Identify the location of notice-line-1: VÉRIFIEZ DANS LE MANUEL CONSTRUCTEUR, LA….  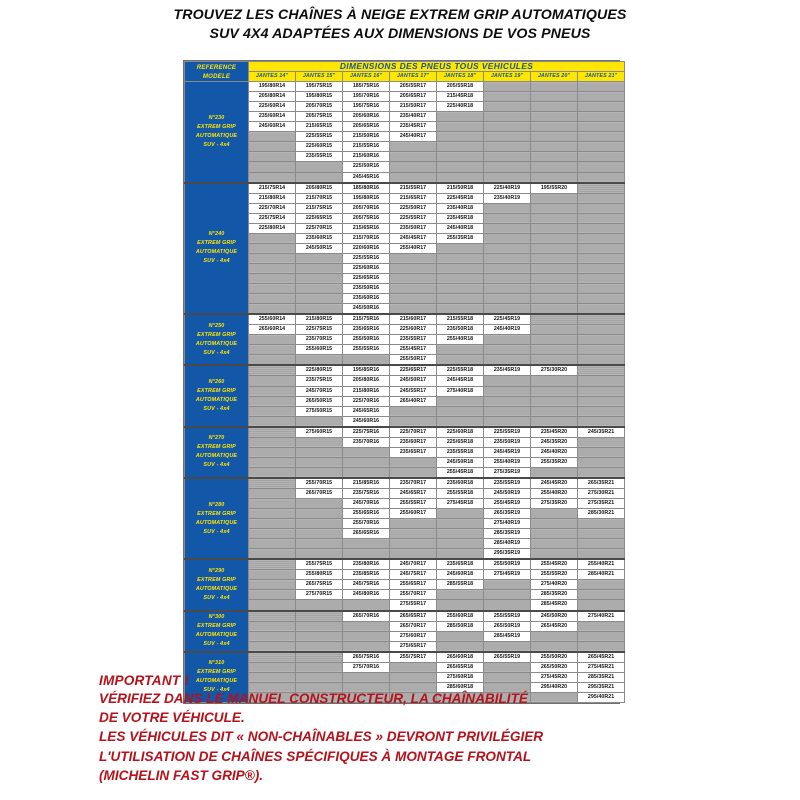
(313, 698).